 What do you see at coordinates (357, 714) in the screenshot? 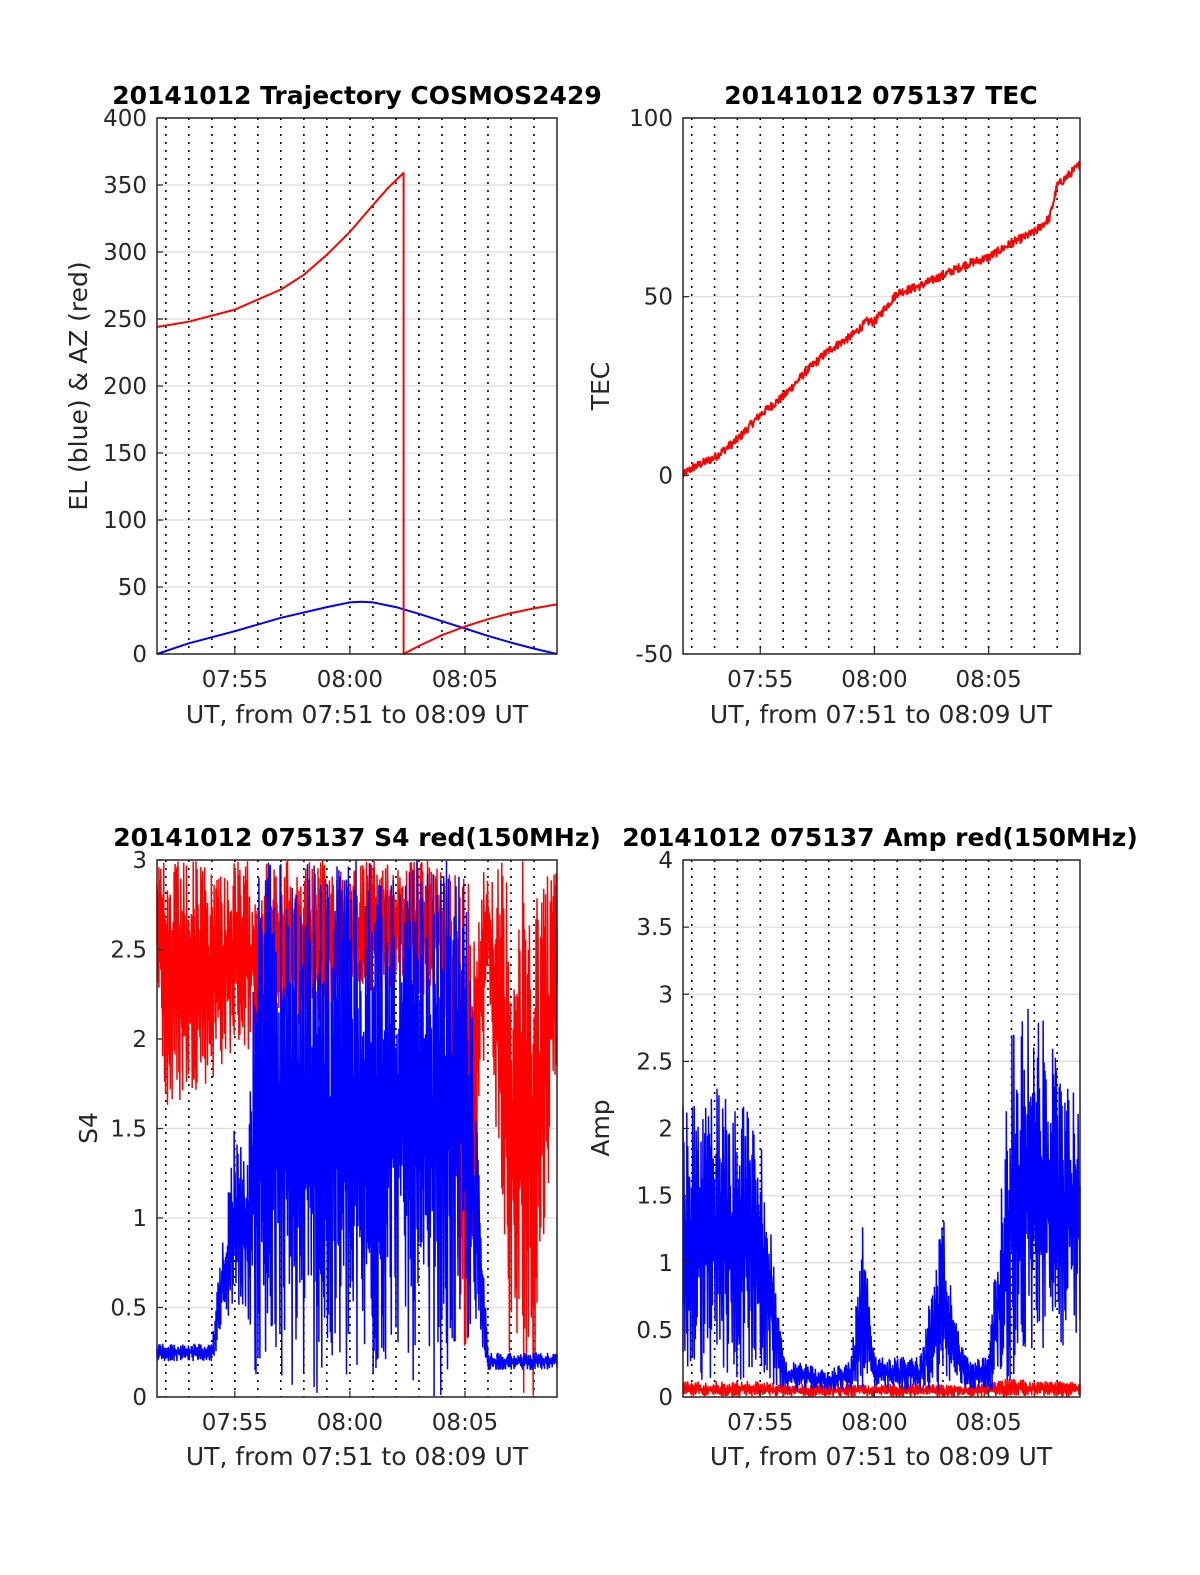
I see `trajectory-xlabel: UT, from 07:51 to 08:09 UT` at bounding box center [357, 714].